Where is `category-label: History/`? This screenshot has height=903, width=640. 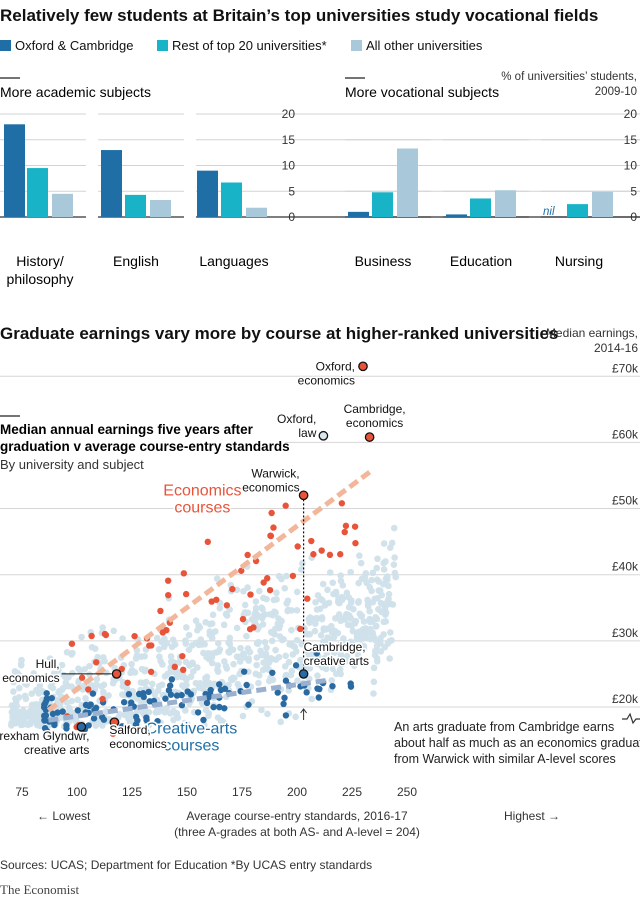 category-label: History/ is located at coordinates (40, 261).